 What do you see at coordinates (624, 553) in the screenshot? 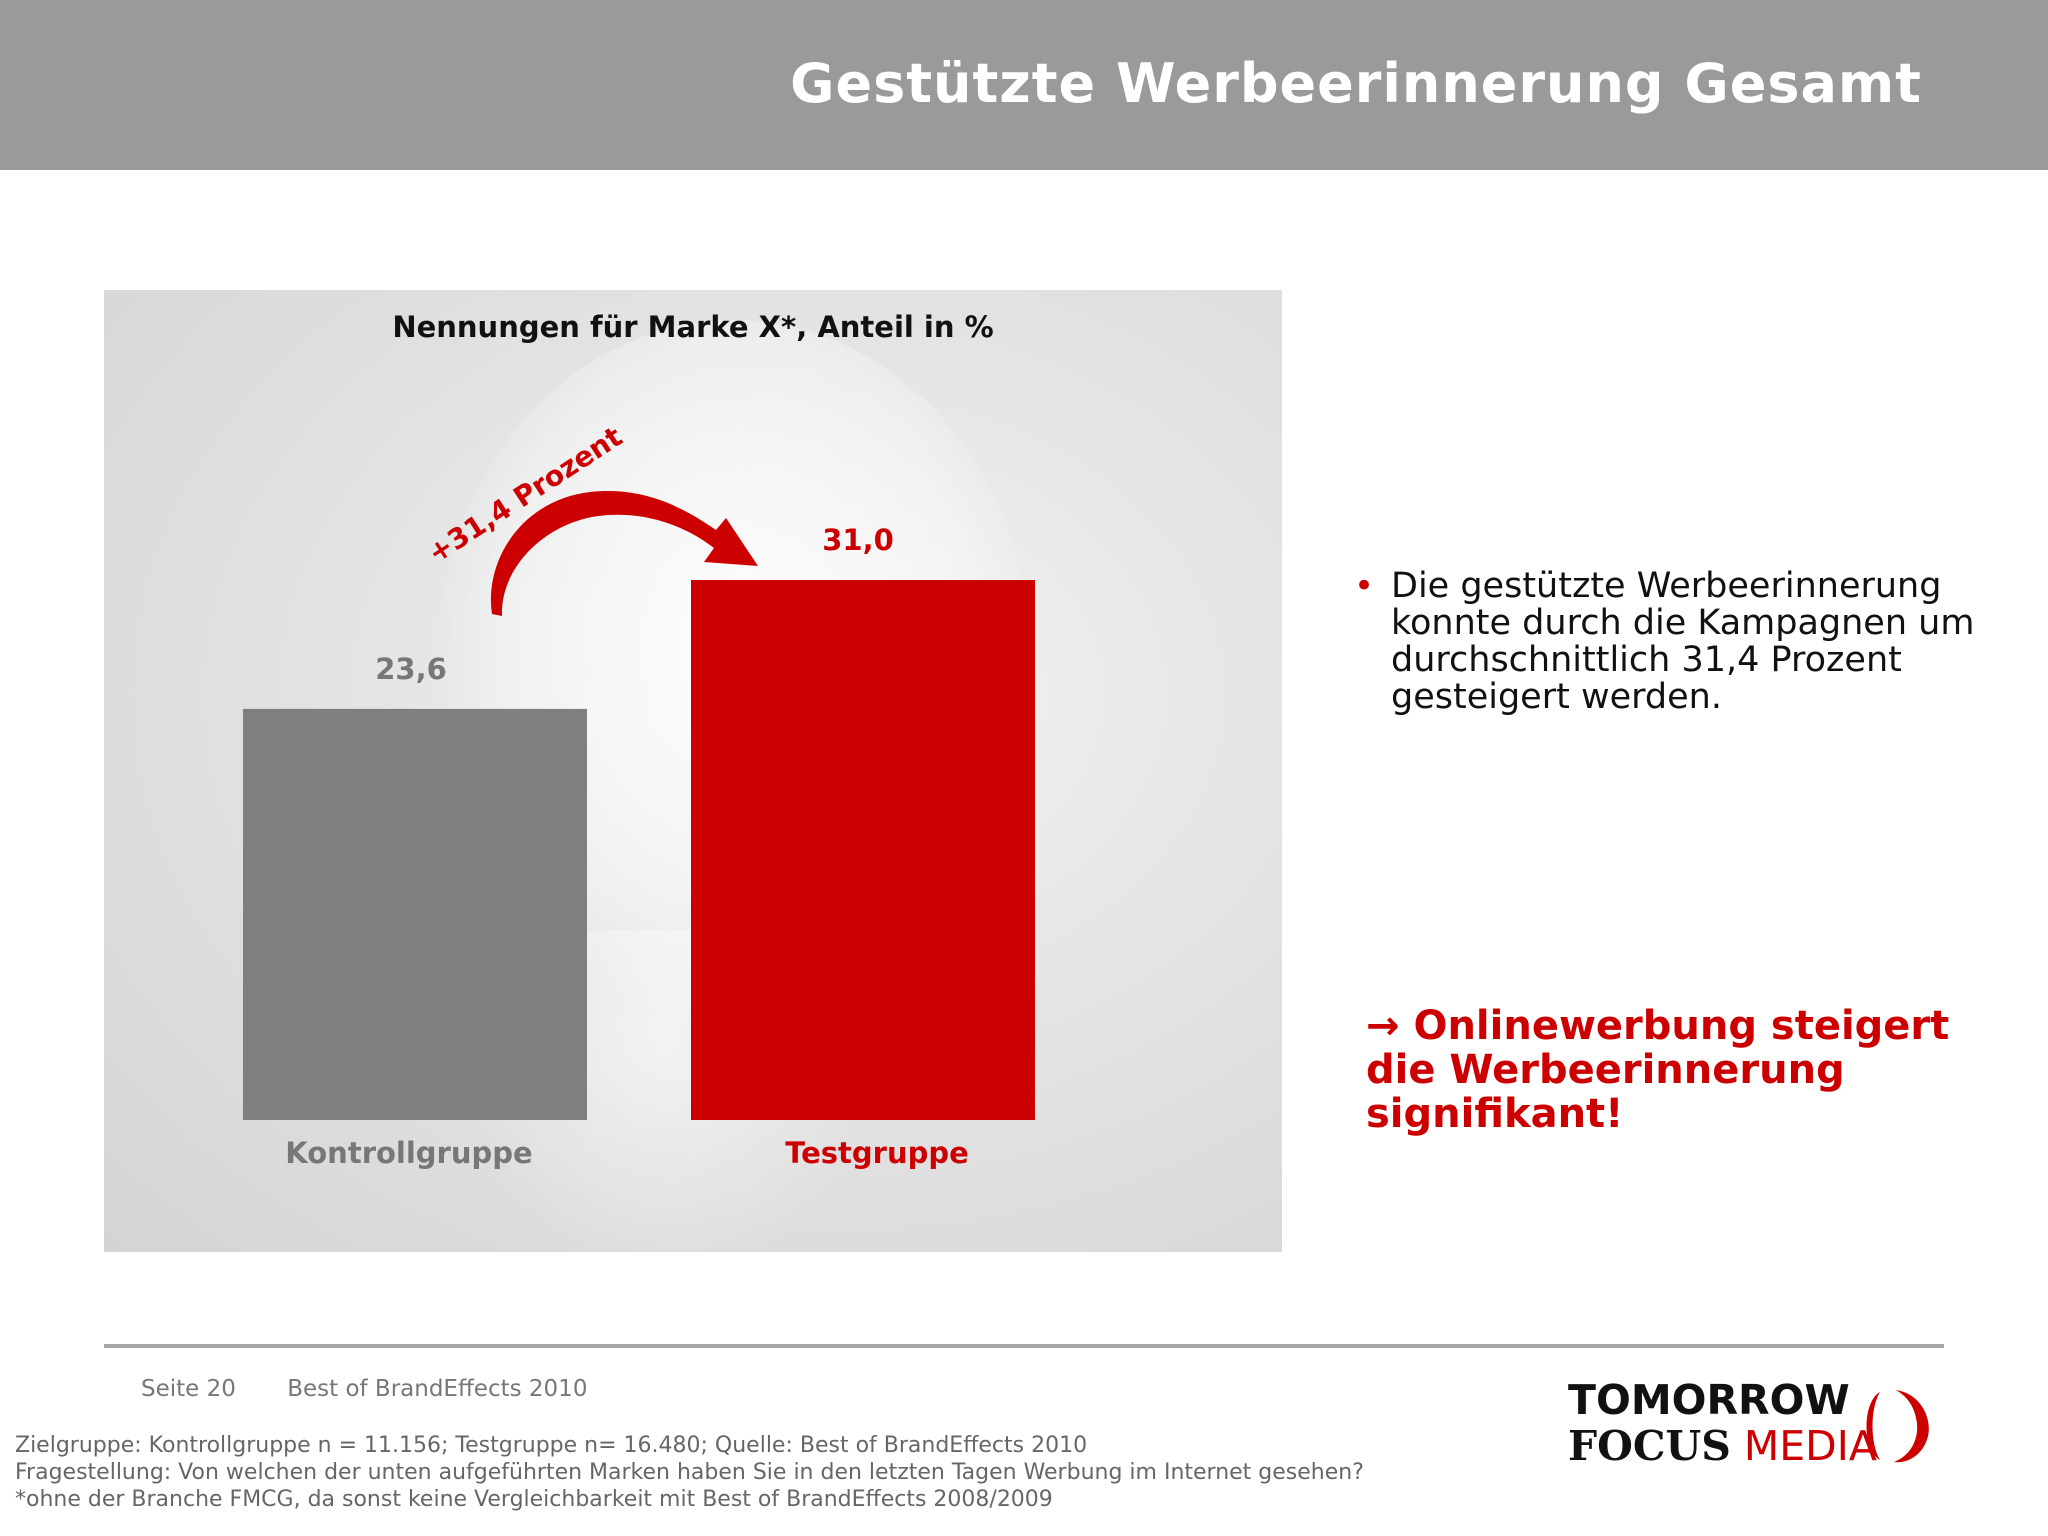
I see `curved-arrow-icon` at bounding box center [624, 553].